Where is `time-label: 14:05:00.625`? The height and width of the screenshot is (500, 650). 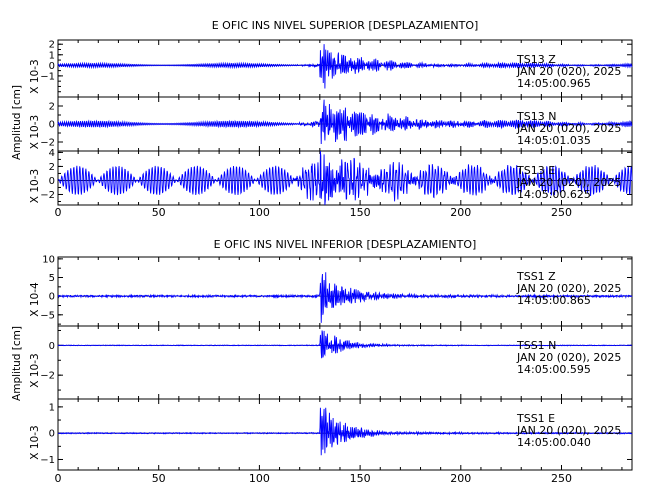 time-label: 14:05:00.625 is located at coordinates (554, 194).